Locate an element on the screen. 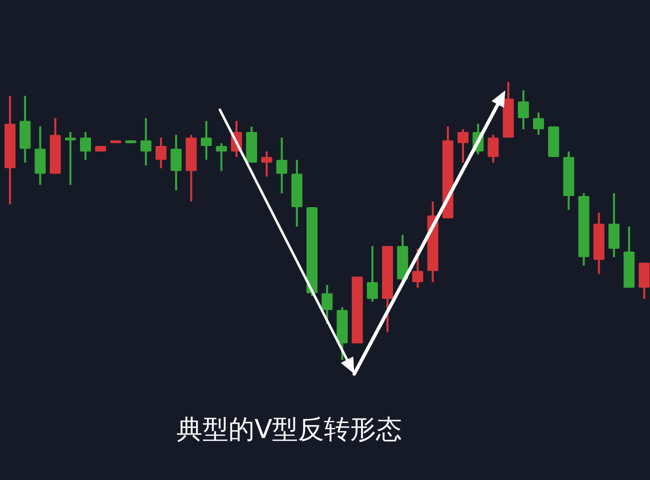 The height and width of the screenshot is (480, 650). text: 典型的V型反转形态 is located at coordinates (289, 430).